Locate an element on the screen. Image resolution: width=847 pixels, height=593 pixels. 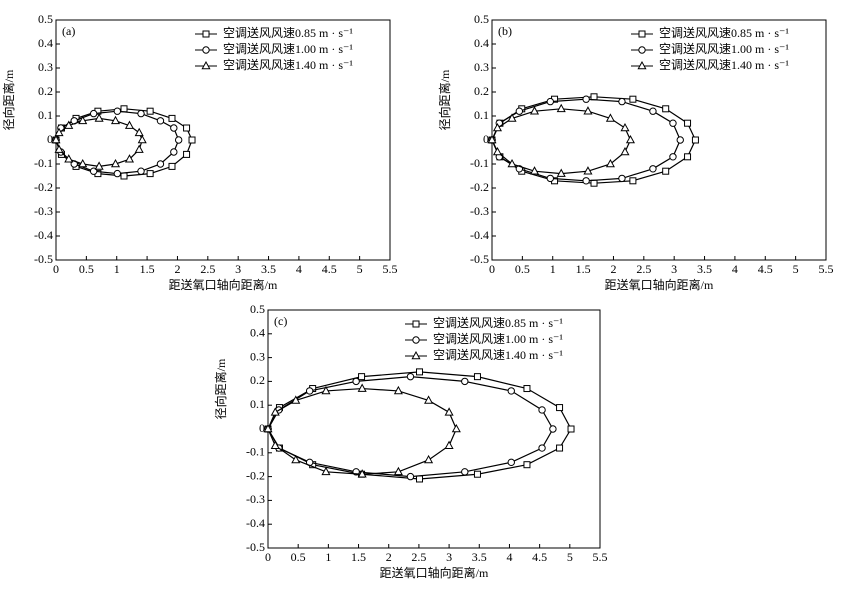
legend-label: 空调送风风速1.00 m · s⁻¹ is located at coordinates (724, 48).